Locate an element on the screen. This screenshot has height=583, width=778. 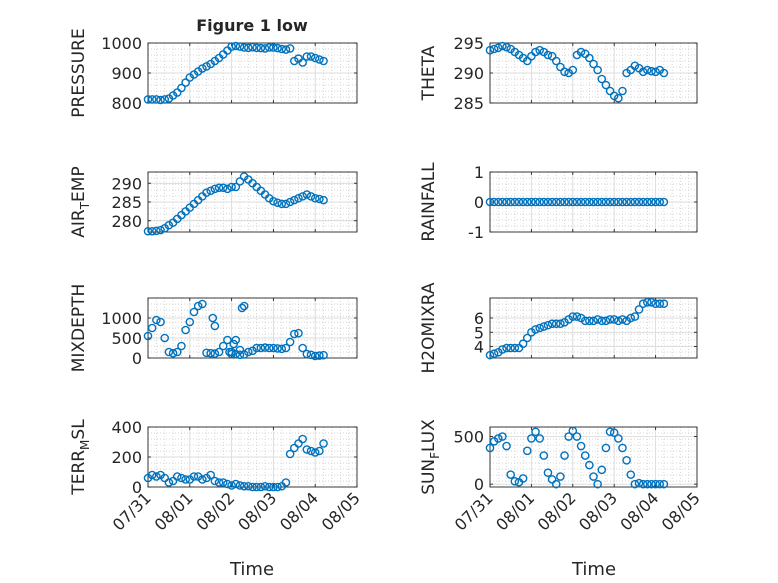
y-tick-label: 0 is located at coordinates (479, 484).